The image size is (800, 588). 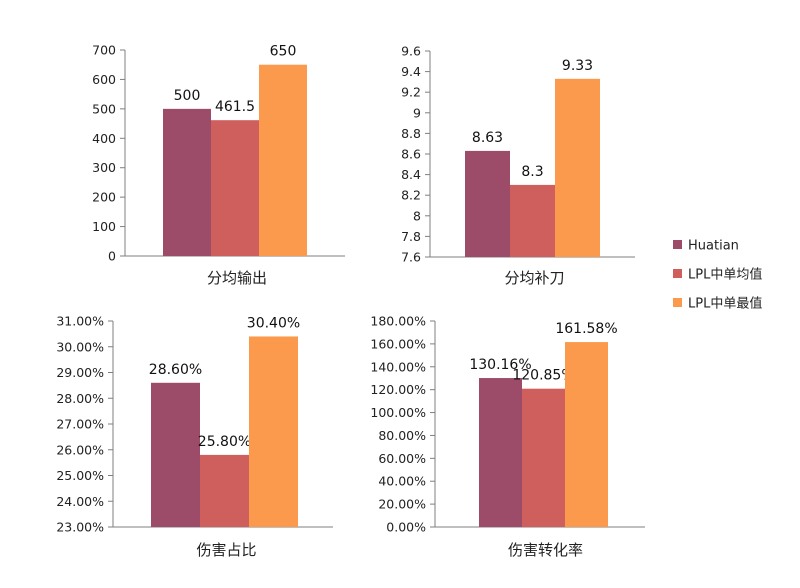 I want to click on data-label: 9.33, so click(x=577, y=66).